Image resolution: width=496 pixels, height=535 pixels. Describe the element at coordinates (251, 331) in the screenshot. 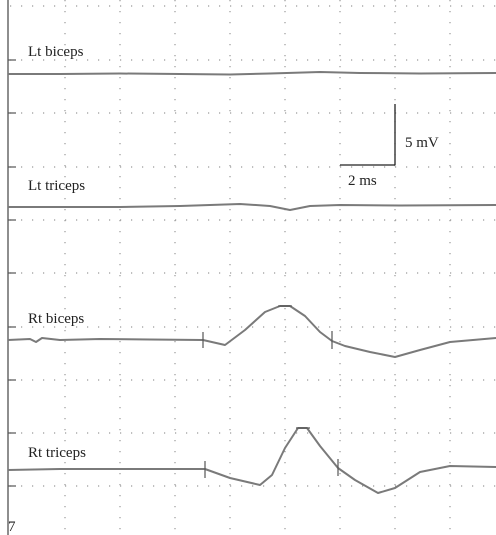

I see `trace-rt-biceps` at that location.